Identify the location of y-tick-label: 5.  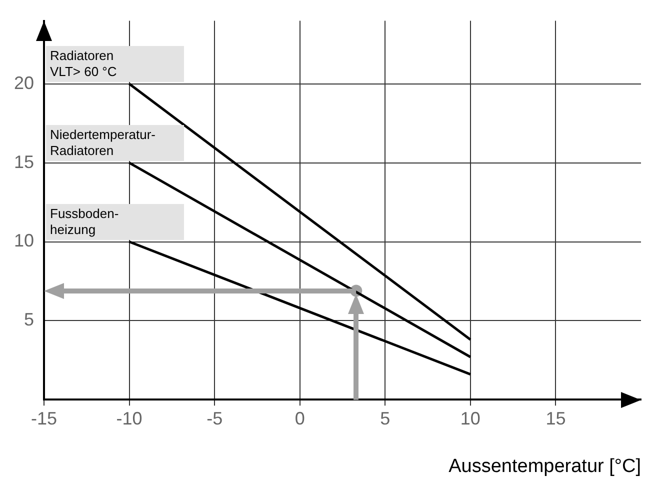
(29, 320).